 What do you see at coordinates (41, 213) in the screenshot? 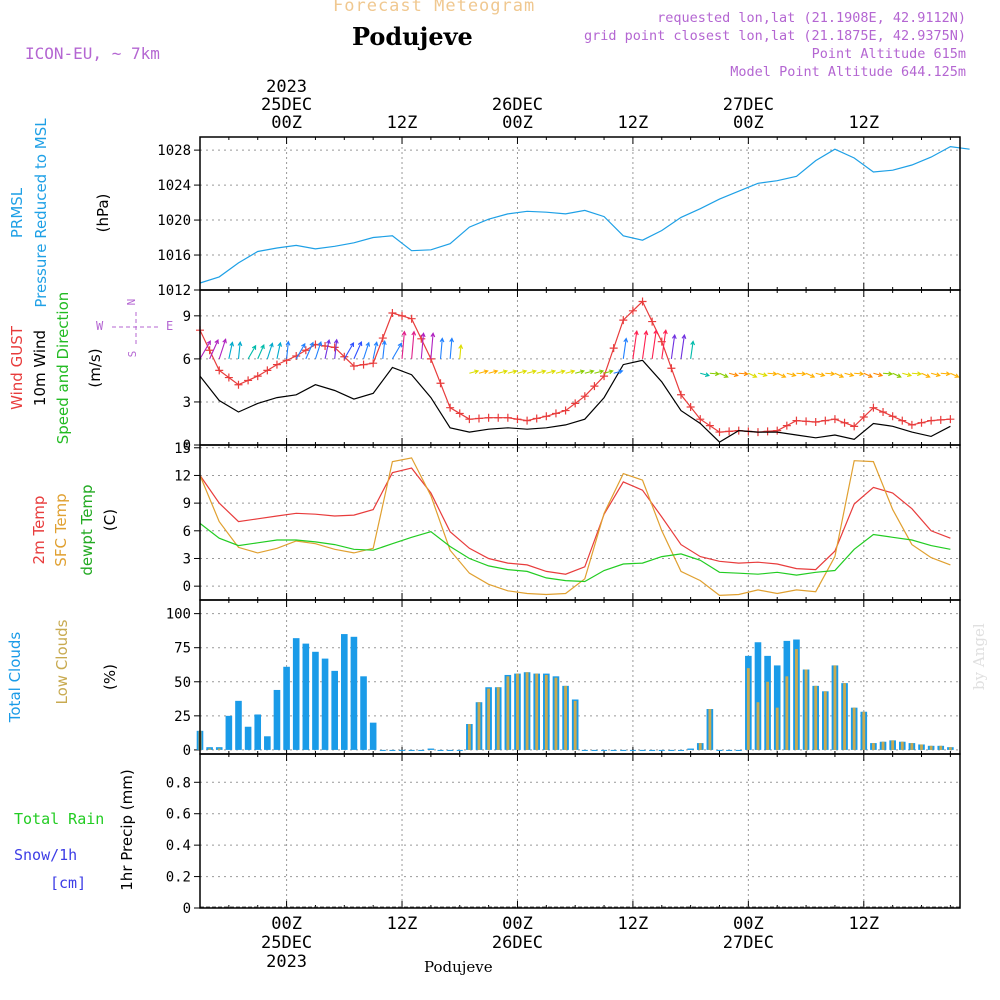
I see `label-prmsl-desc: Pressure Reduced to MSL` at bounding box center [41, 213].